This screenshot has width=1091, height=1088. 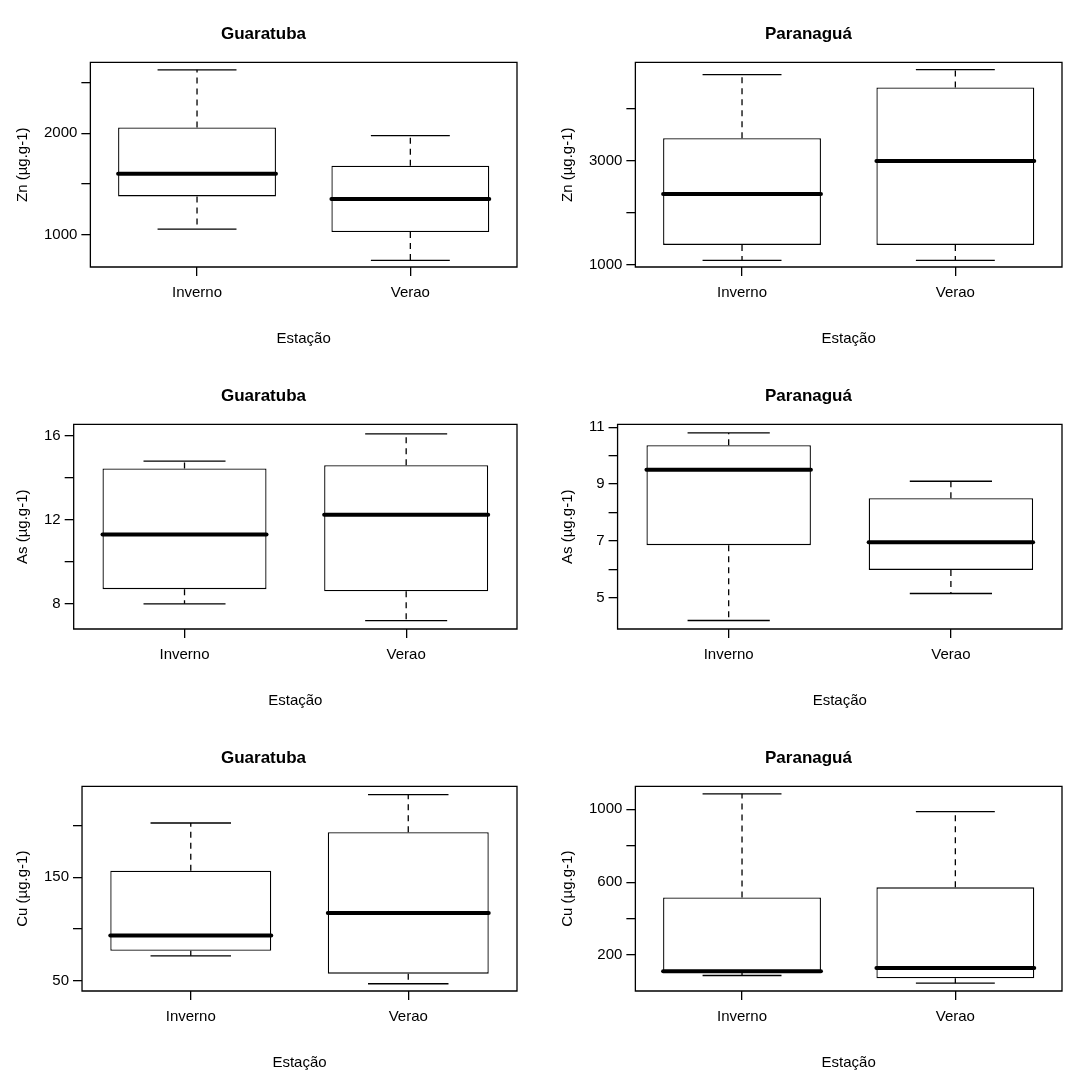 What do you see at coordinates (56, 602) in the screenshot?
I see `y-tick-label: 8` at bounding box center [56, 602].